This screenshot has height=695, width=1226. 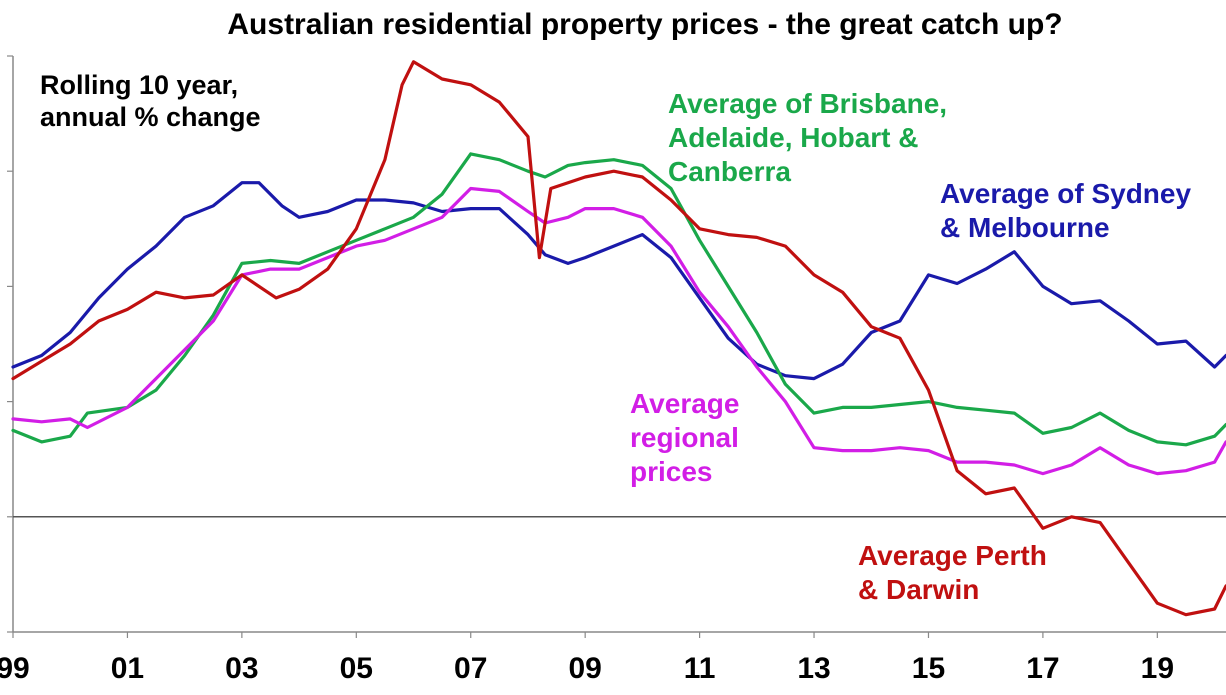 What do you see at coordinates (139, 85) in the screenshot?
I see `annotation-line: Rolling 10 year,` at bounding box center [139, 85].